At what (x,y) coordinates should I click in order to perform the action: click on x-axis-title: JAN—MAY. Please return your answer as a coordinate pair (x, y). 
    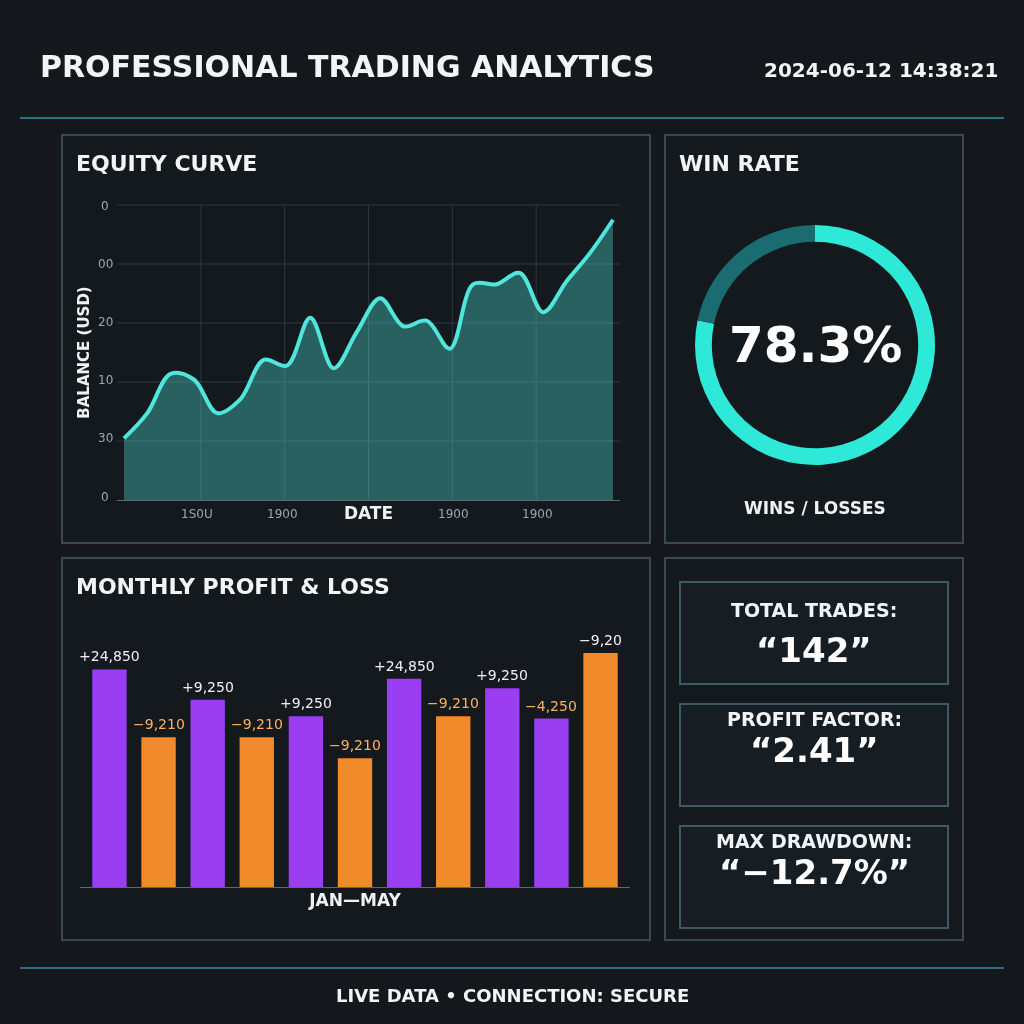
    Looking at the image, I should click on (355, 900).